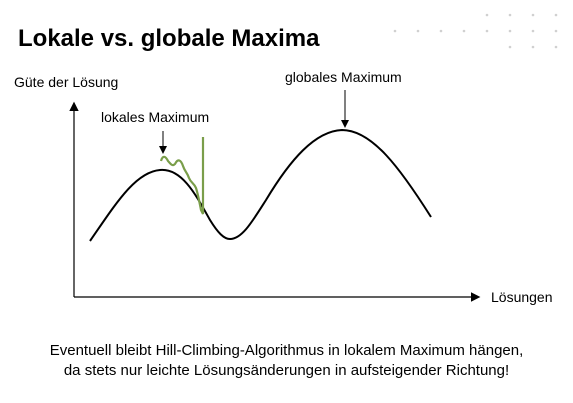 The height and width of the screenshot is (403, 573). What do you see at coordinates (182, 175) in the screenshot?
I see `search-path` at bounding box center [182, 175].